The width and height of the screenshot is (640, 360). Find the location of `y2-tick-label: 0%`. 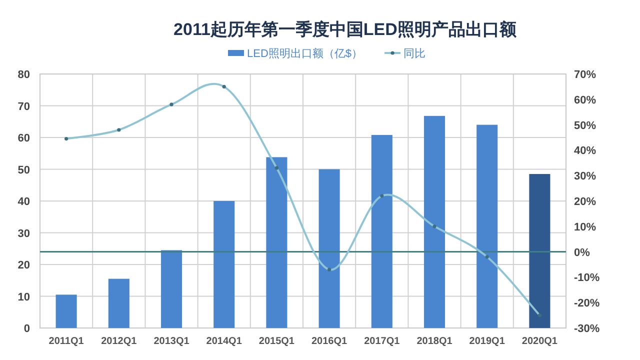

y2-tick-label: 0% is located at coordinates (582, 252).